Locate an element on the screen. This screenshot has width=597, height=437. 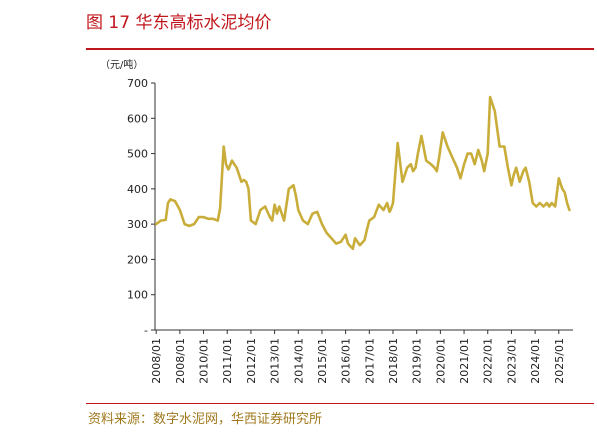
figure-title: 图 17 华东高标水泥均价 is located at coordinates (179, 23).